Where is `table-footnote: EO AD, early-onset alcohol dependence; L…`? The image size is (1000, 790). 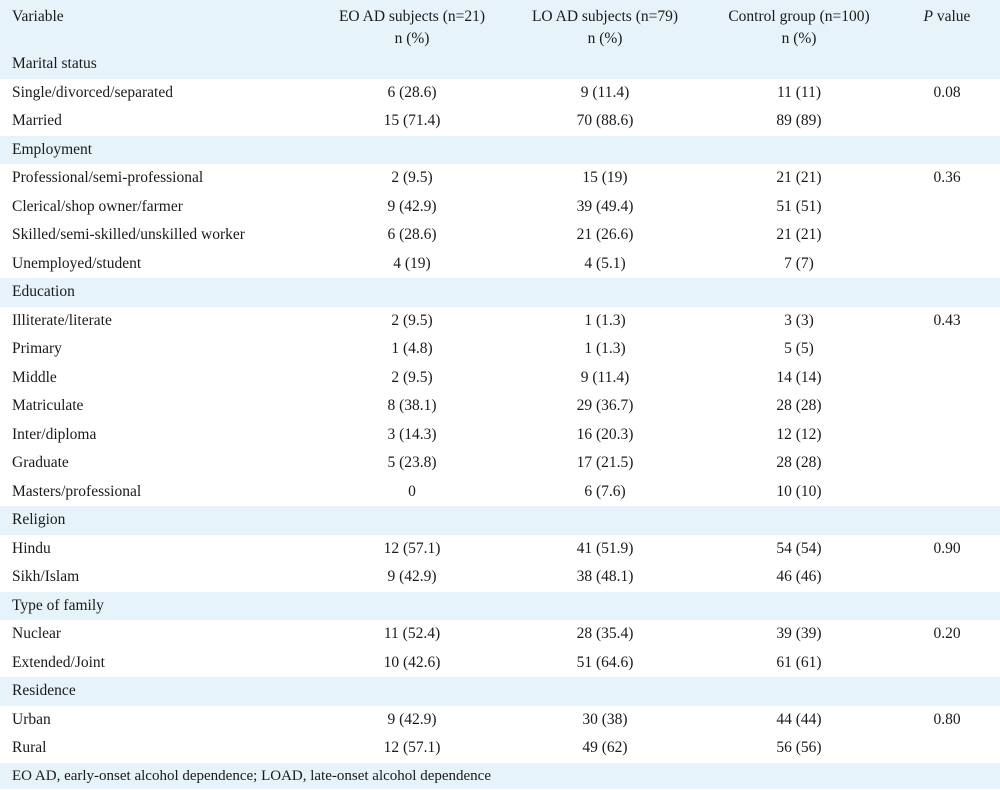 table-footnote: EO AD, early-onset alcohol dependence; L… is located at coordinates (500, 775).